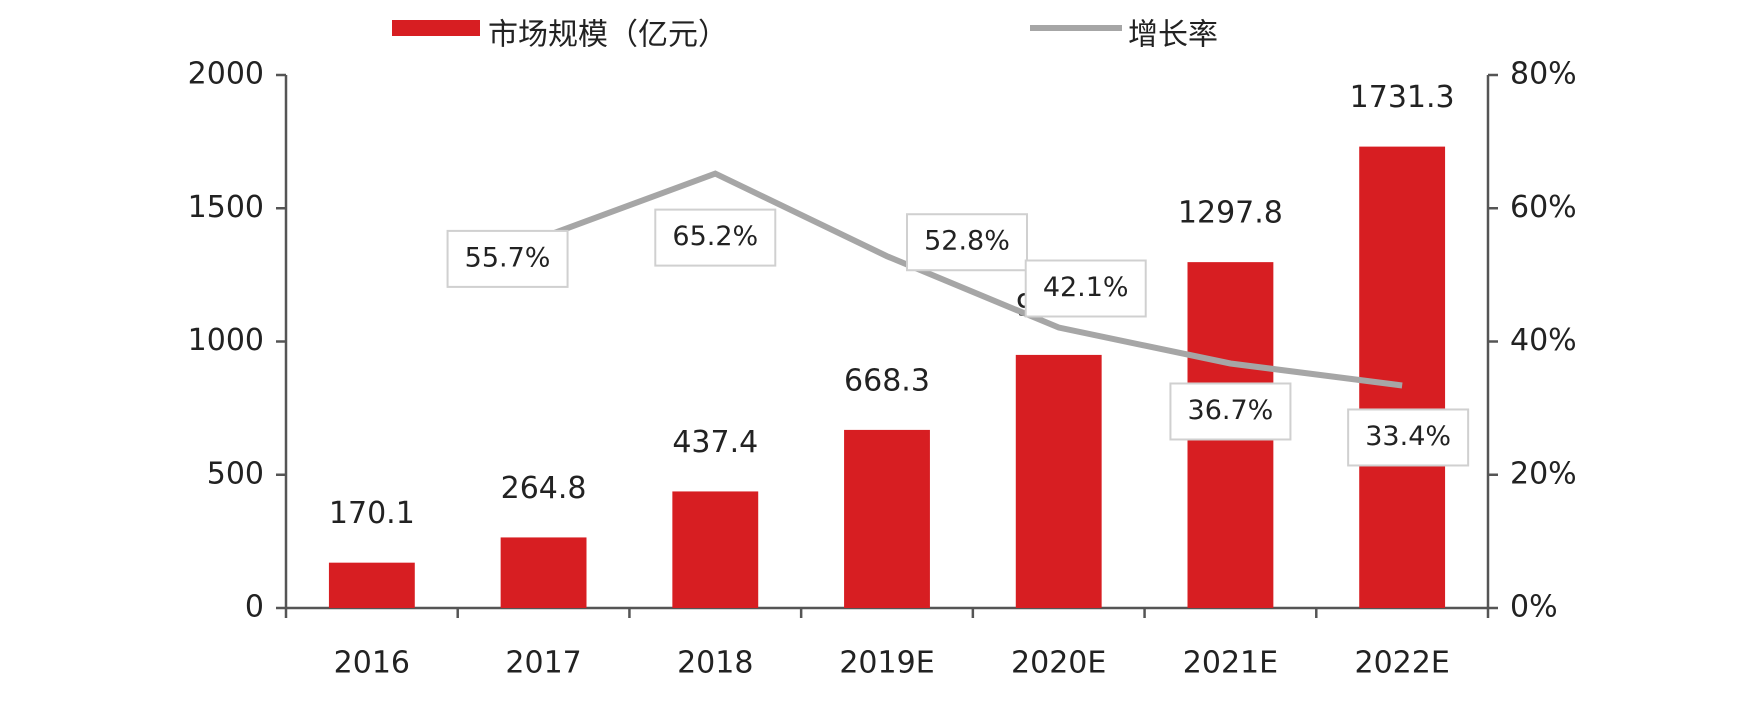 This screenshot has height=719, width=1757. Describe the element at coordinates (1401, 663) in the screenshot. I see `x-tick-label: 2022E` at that location.